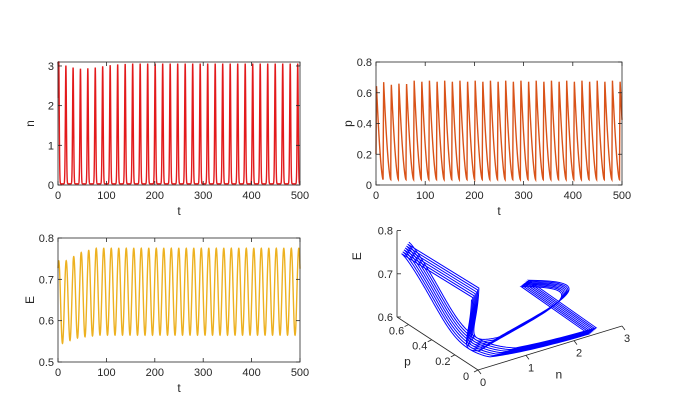  I want to click on y-tick-label: 0.7, so click(46, 280).